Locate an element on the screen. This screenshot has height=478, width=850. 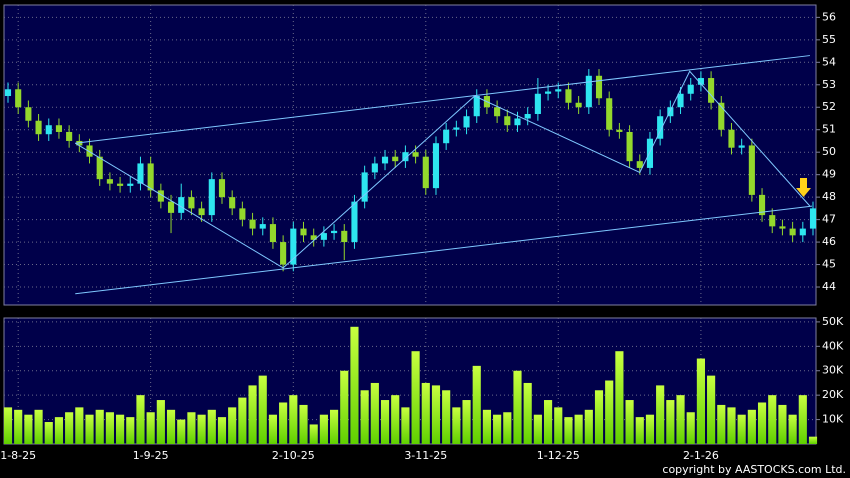
x-tick-label: 1-8-25 is located at coordinates (18, 455).